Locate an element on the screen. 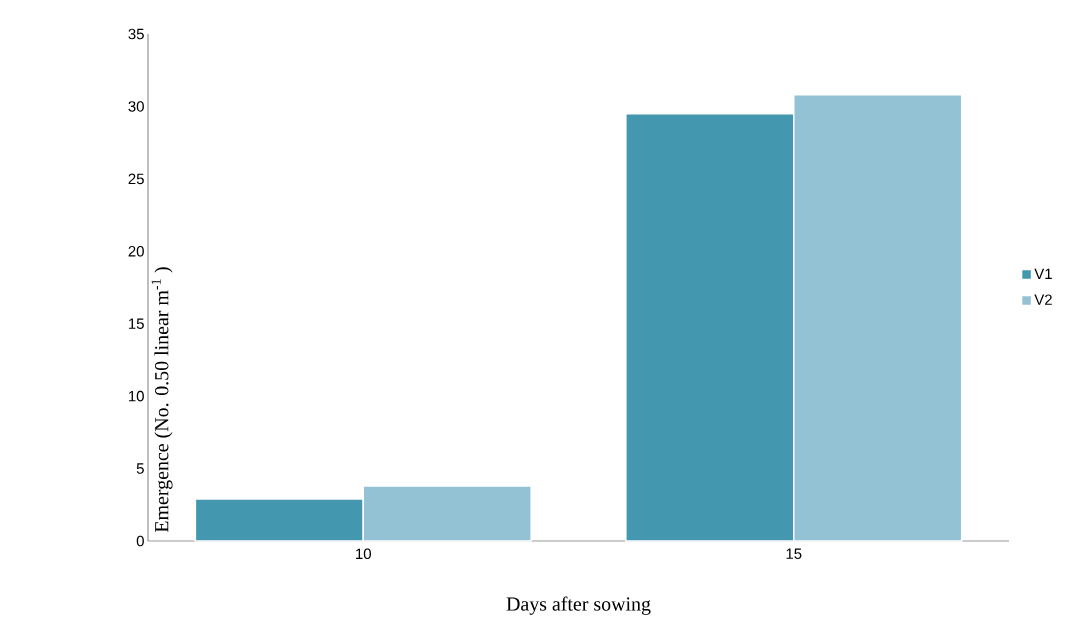 The width and height of the screenshot is (1065, 617). y-tick-label: 5 is located at coordinates (140, 468).